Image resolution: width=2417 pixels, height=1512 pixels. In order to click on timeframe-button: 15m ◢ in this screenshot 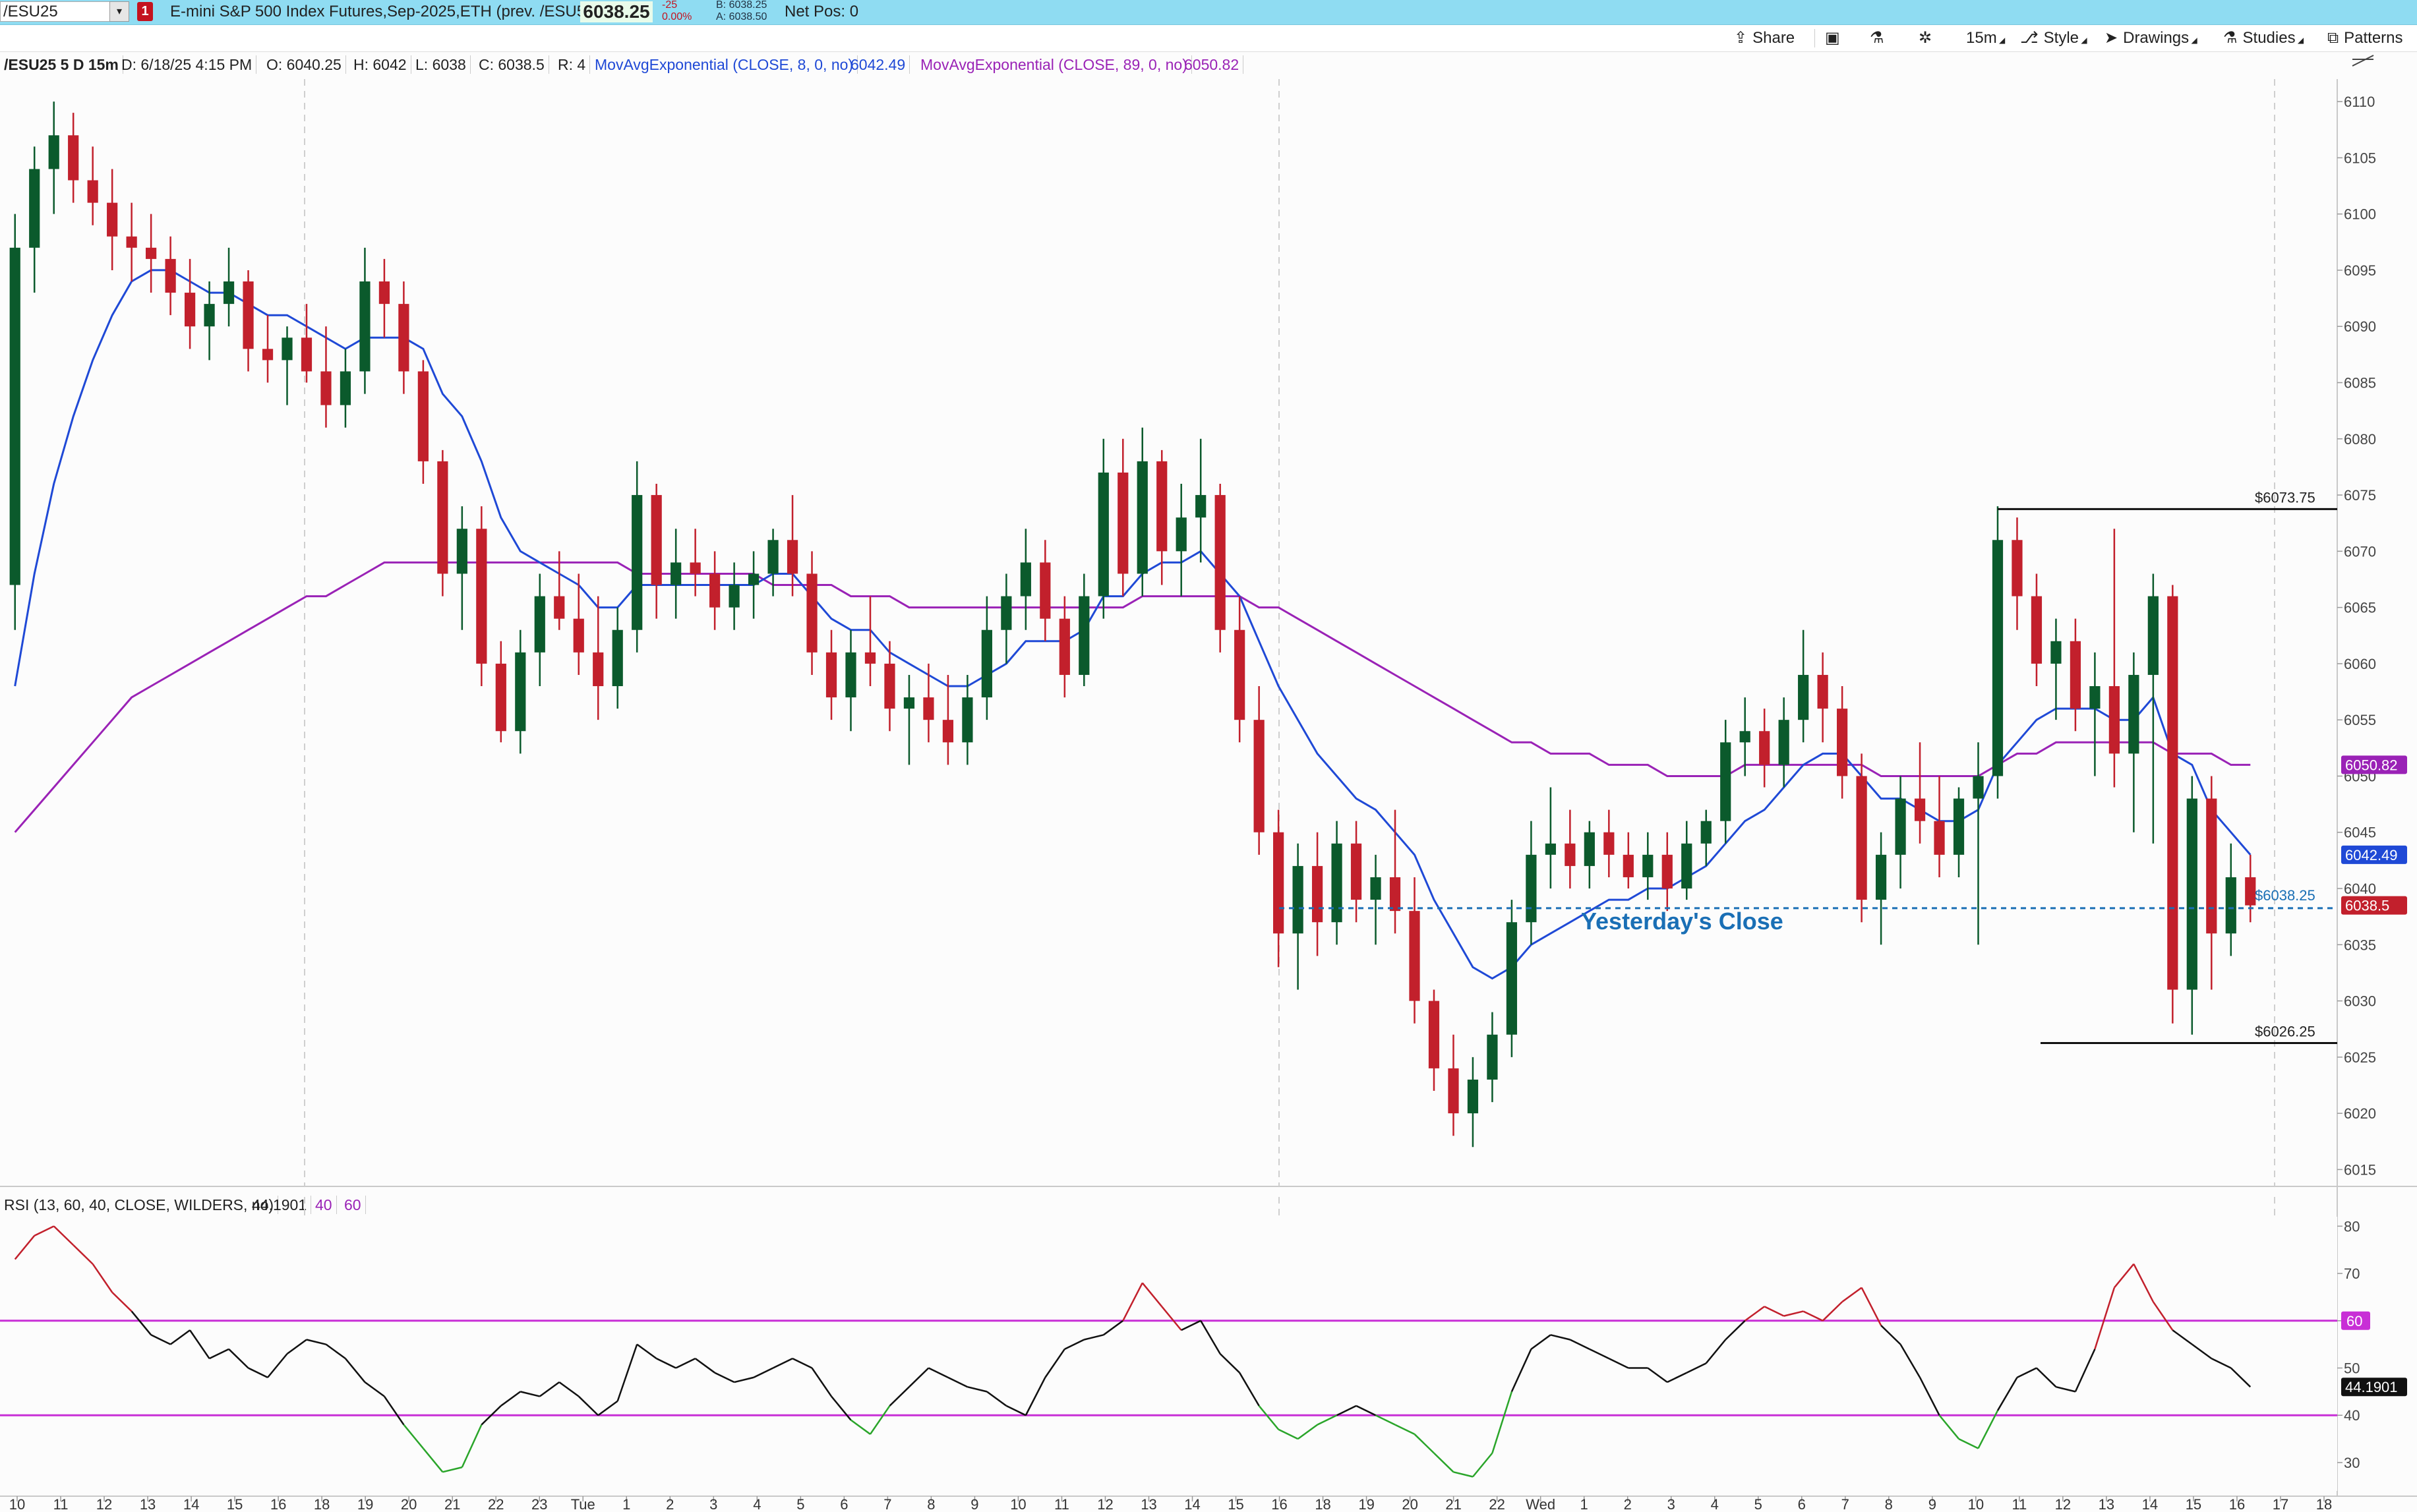, I will do `click(1986, 38)`.